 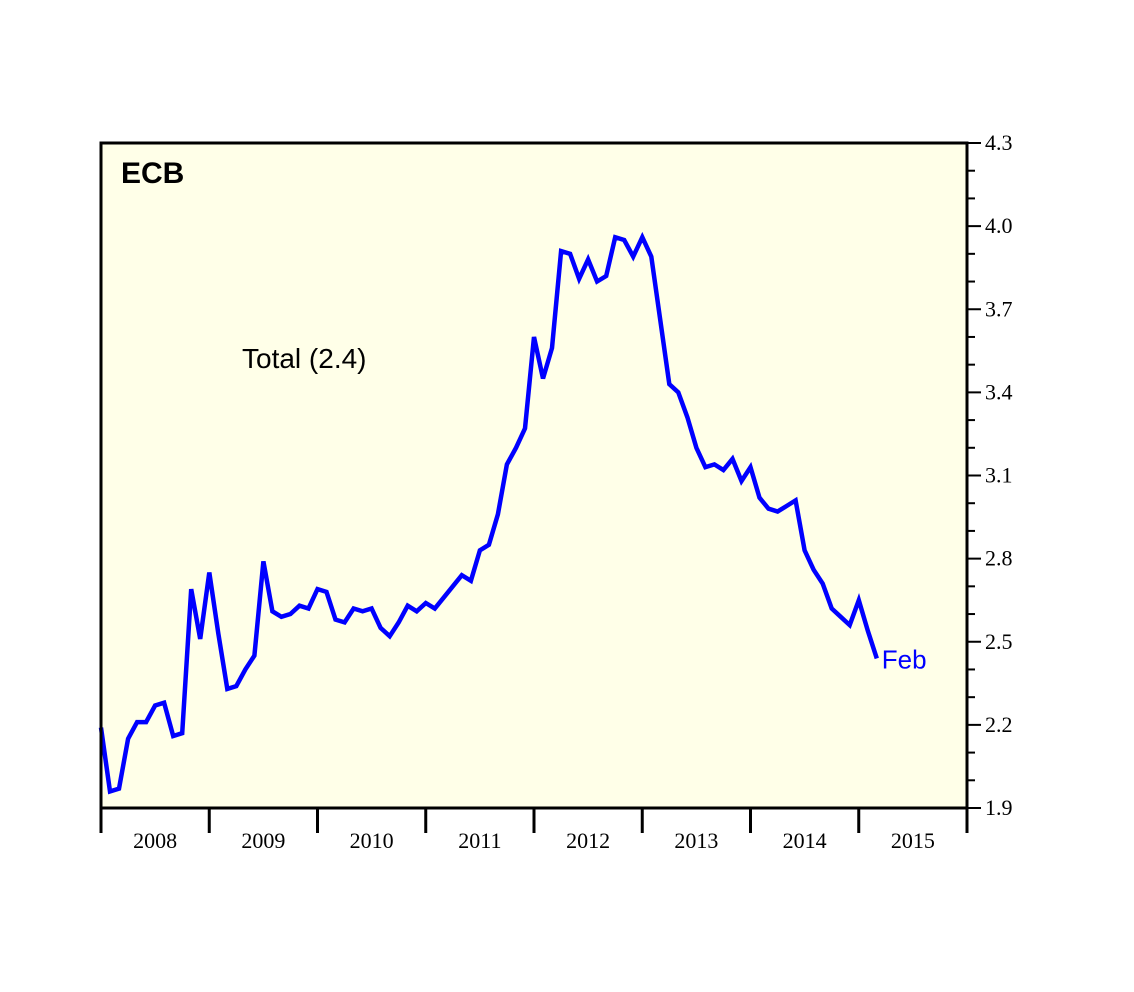 I want to click on x-tick-label: 2013, so click(x=696, y=840).